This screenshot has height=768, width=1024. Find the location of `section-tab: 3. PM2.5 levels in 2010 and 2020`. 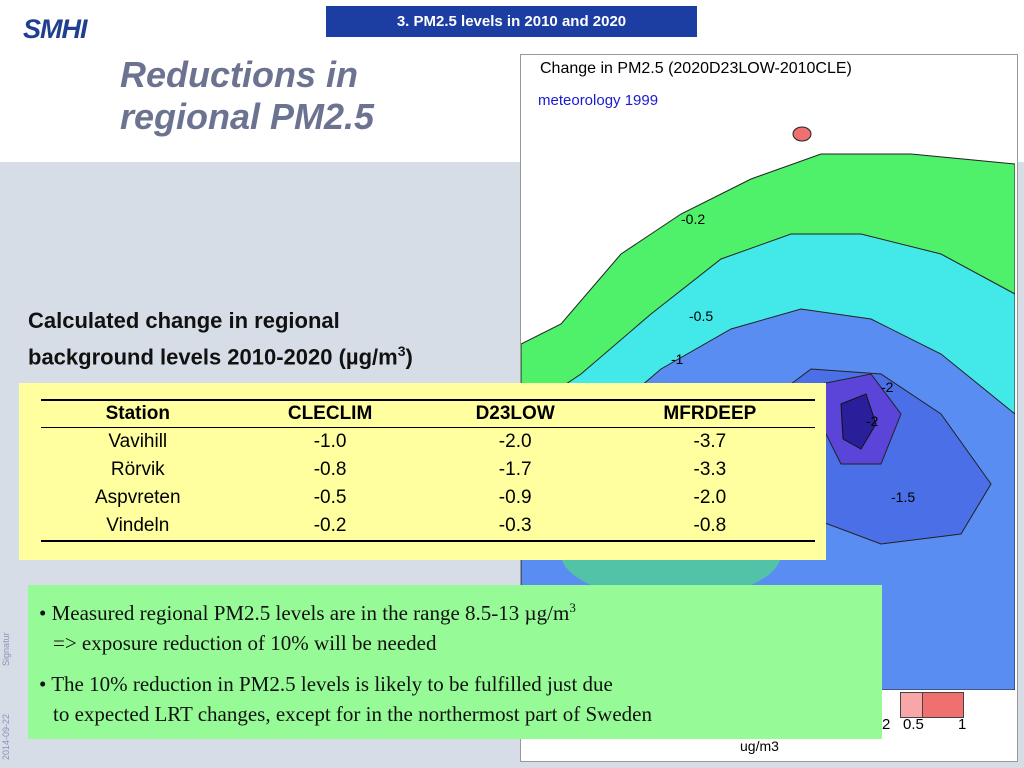

section-tab: 3. PM2.5 levels in 2010 and 2020 is located at coordinates (511, 21).